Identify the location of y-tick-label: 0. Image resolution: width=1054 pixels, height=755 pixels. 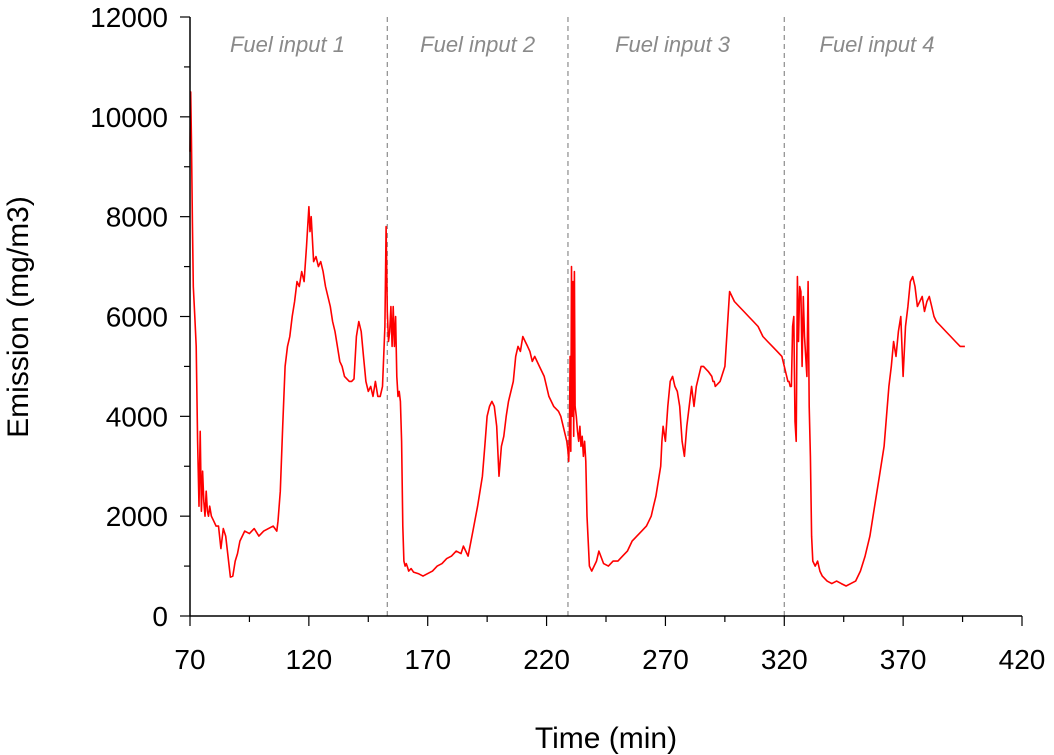
(160, 616).